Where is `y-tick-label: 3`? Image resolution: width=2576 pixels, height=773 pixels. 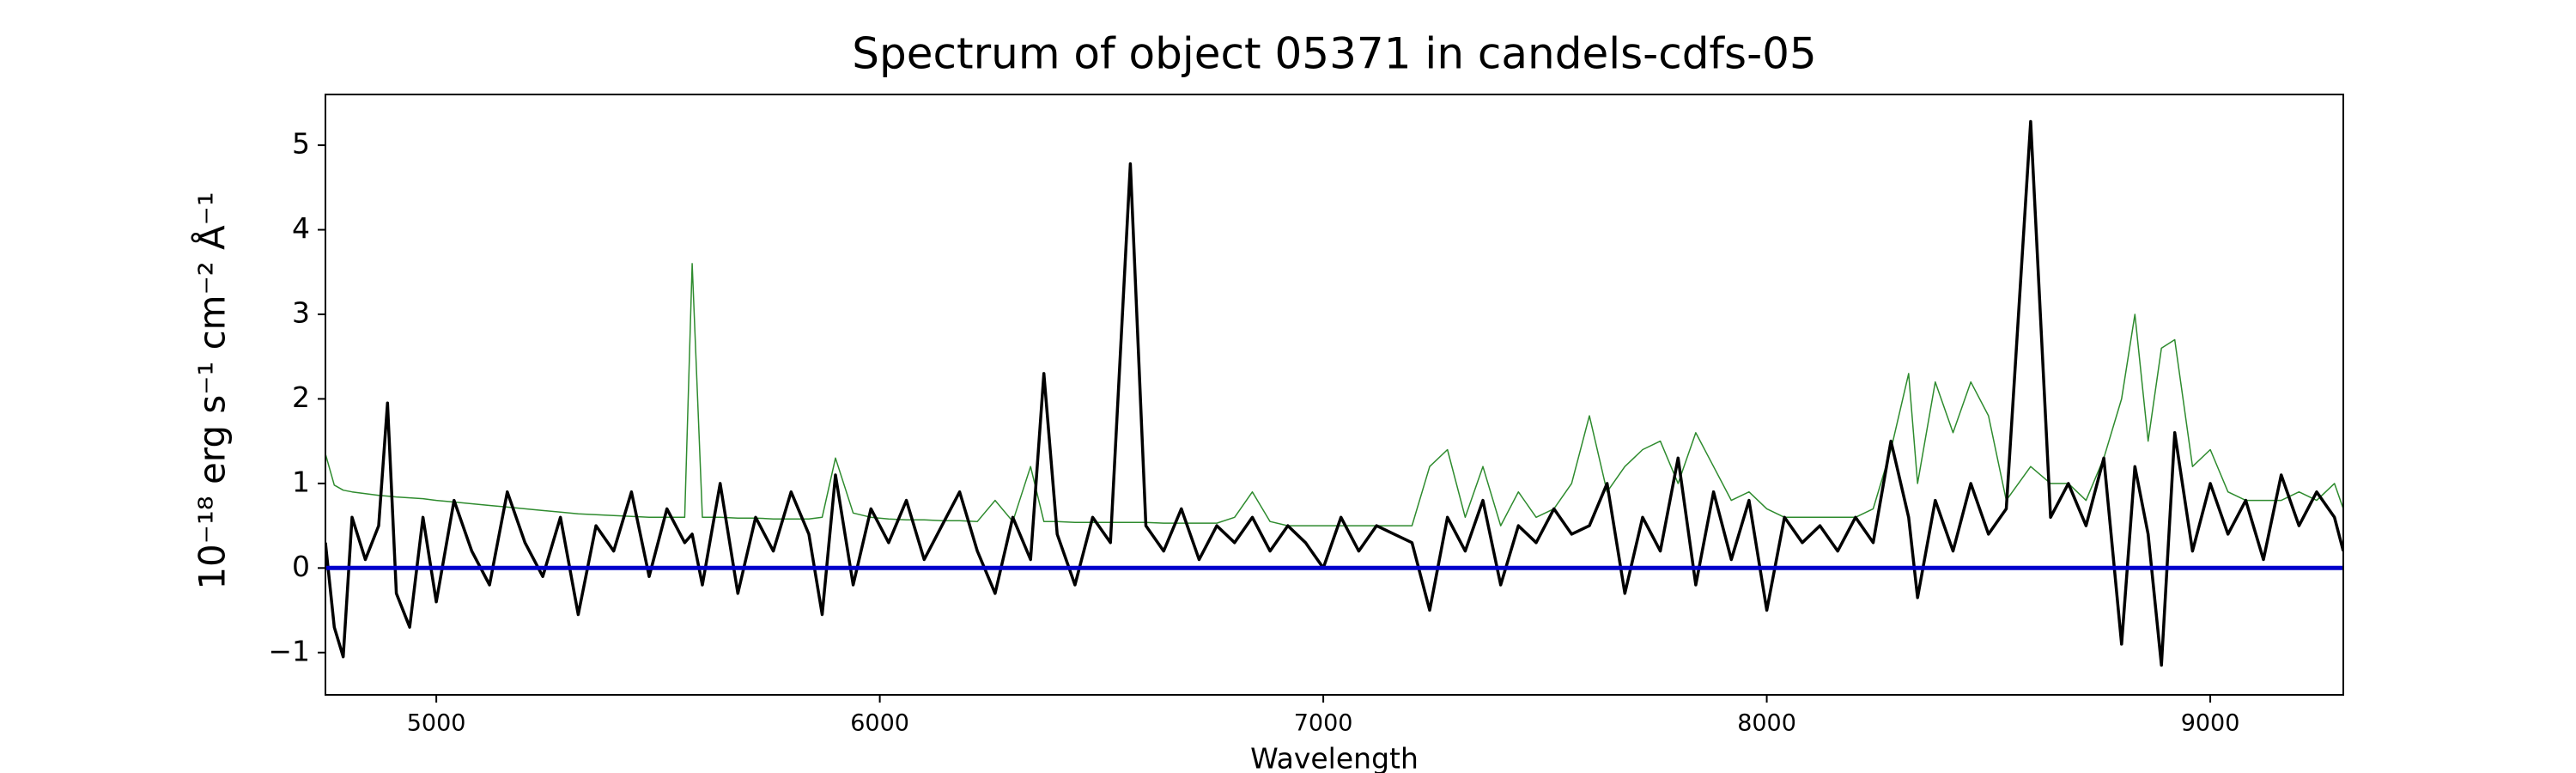 y-tick-label: 3 is located at coordinates (301, 312).